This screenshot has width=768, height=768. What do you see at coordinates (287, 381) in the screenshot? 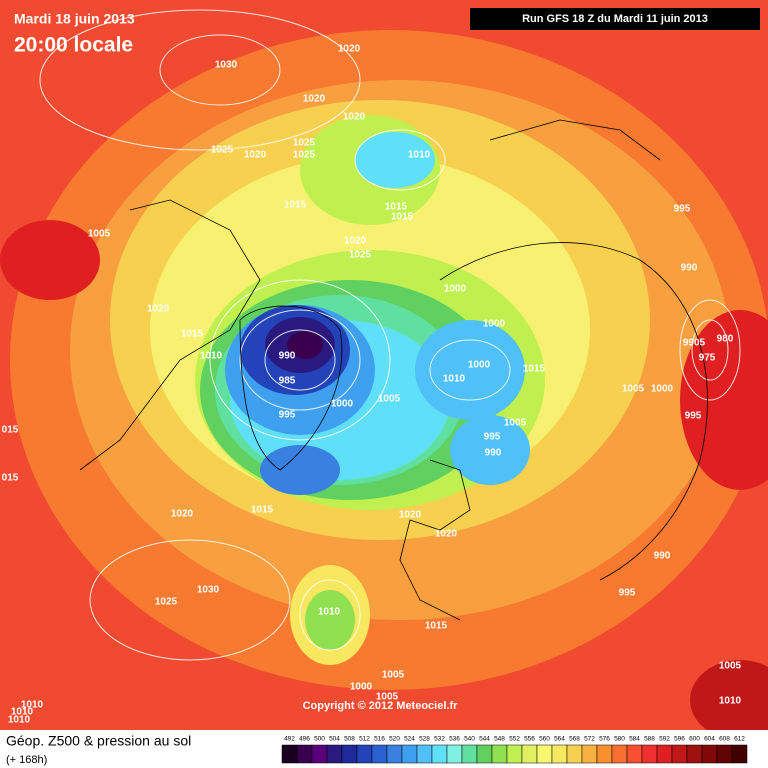
I see `isobar-label: 985` at bounding box center [287, 381].